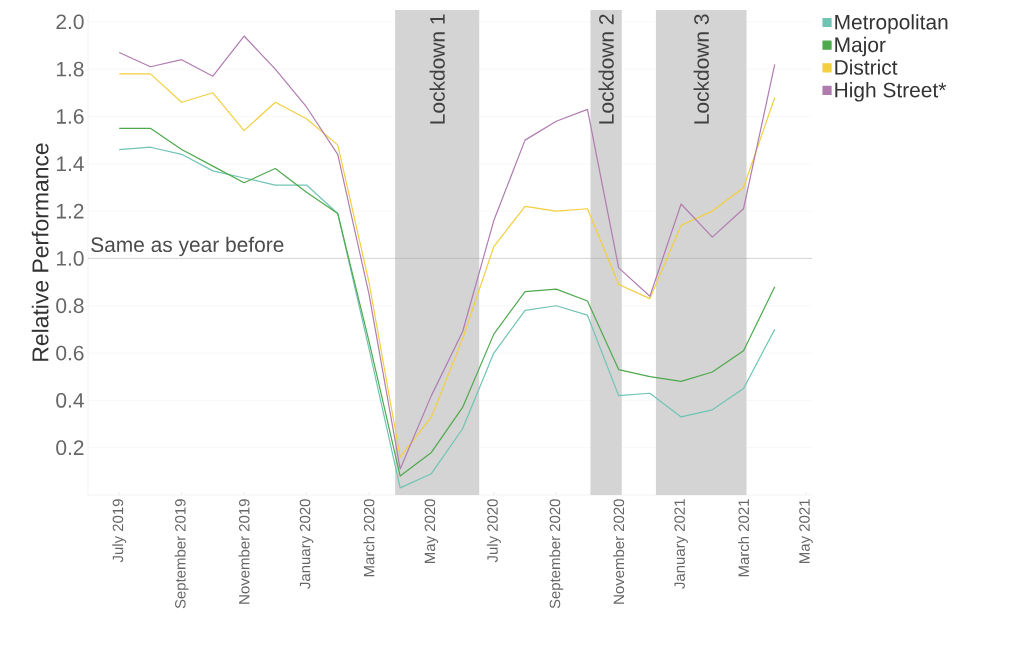  Describe the element at coordinates (70, 448) in the screenshot. I see `y-tick-label: 0.2` at that location.